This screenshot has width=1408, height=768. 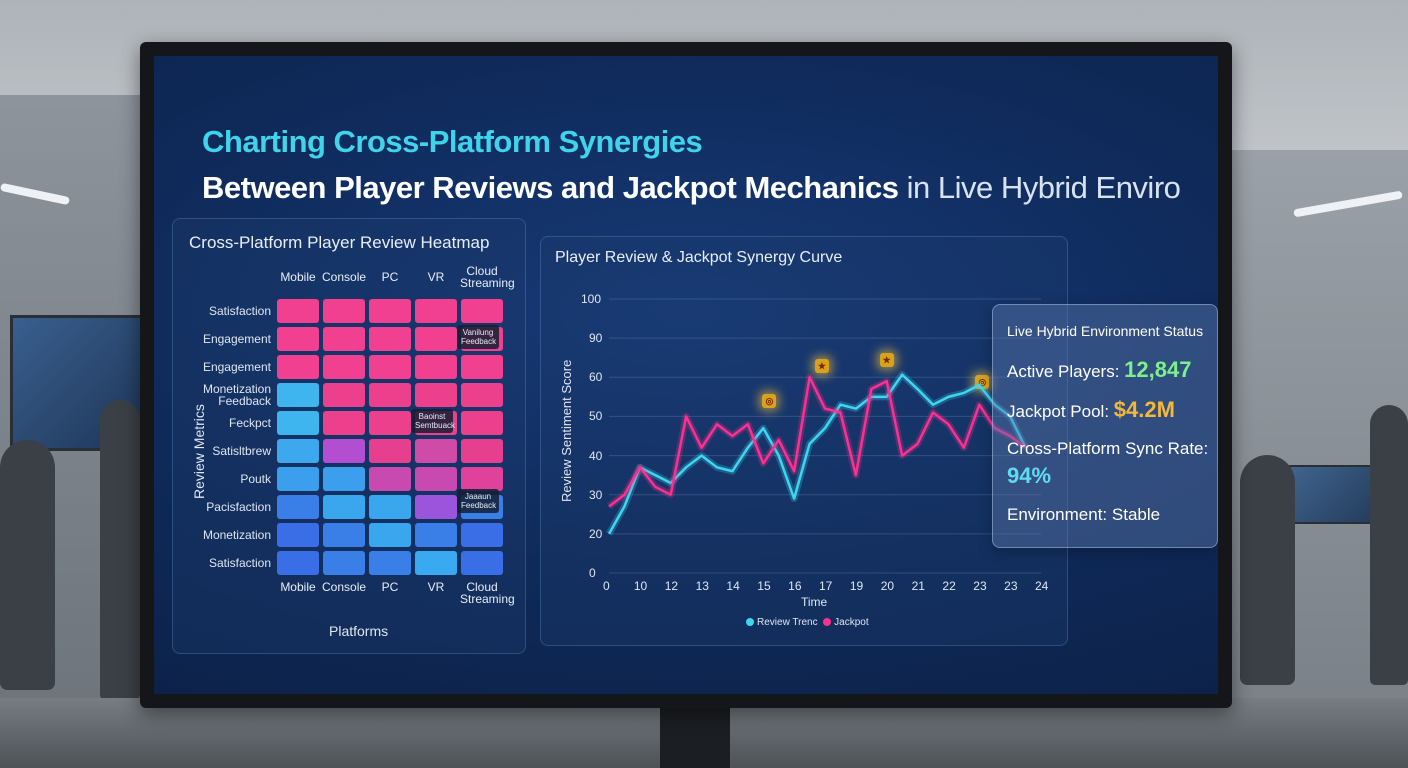 What do you see at coordinates (596, 455) in the screenshot?
I see `y-tick-label: 40` at bounding box center [596, 455].